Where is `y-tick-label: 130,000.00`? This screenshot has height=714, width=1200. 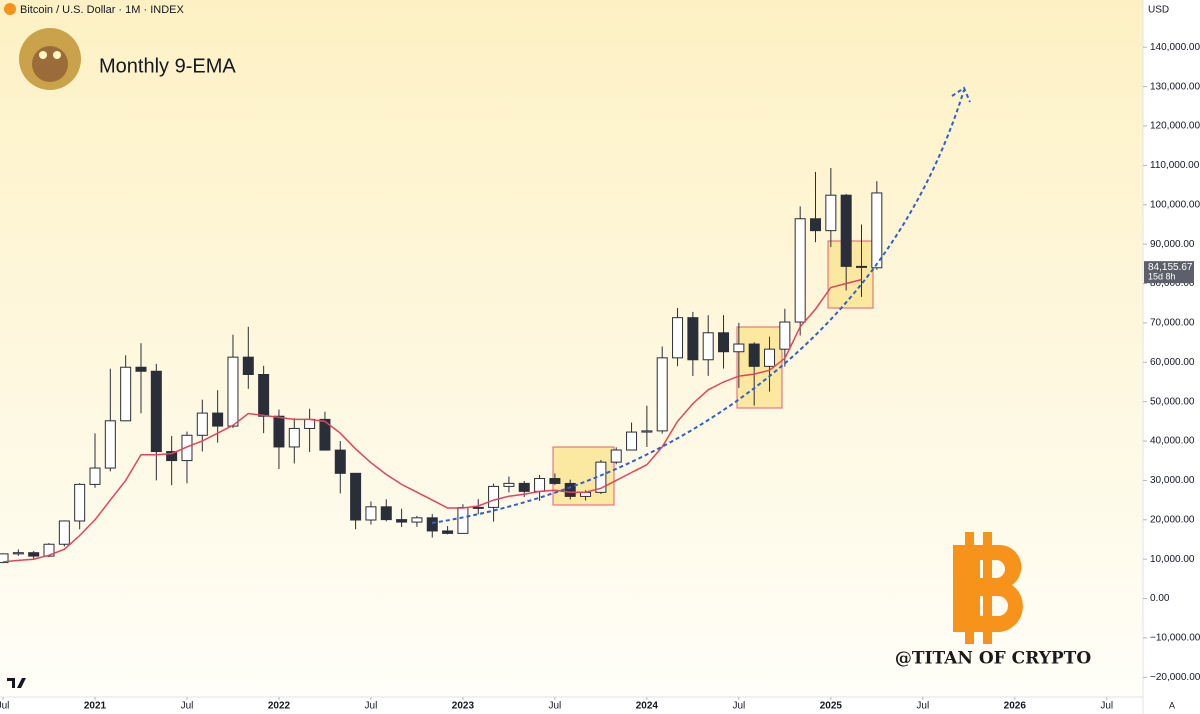
y-tick-label: 130,000.00 is located at coordinates (1175, 86).